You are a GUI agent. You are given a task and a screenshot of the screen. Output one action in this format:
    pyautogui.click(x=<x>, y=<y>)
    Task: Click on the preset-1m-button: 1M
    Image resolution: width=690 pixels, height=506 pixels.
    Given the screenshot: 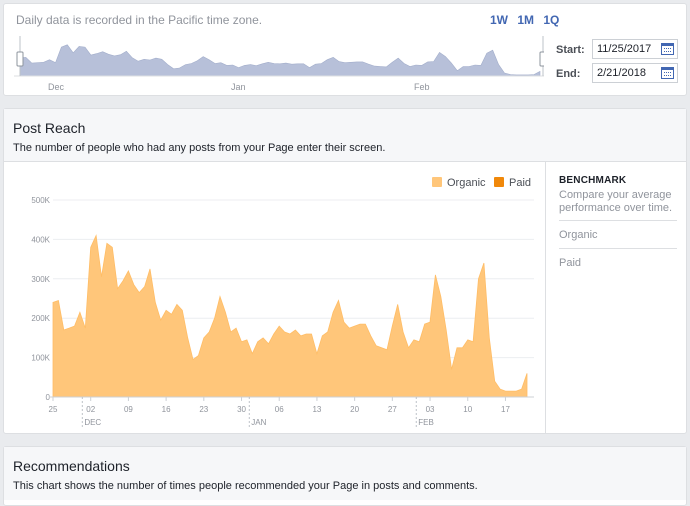 What is the action you would take?
    pyautogui.click(x=526, y=20)
    